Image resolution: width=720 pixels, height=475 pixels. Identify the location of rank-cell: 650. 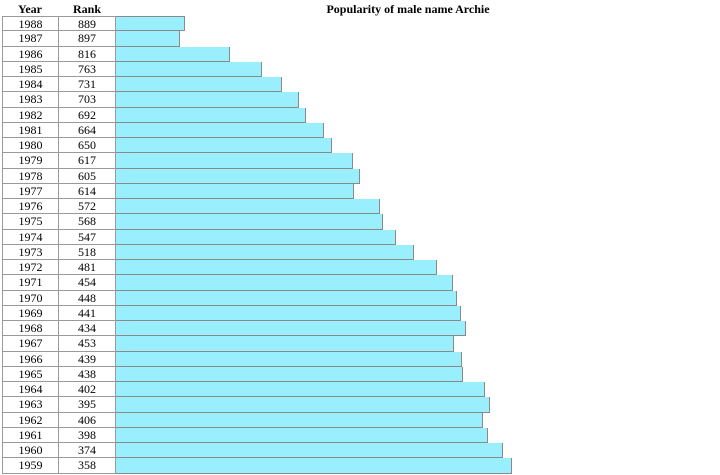
(87, 146).